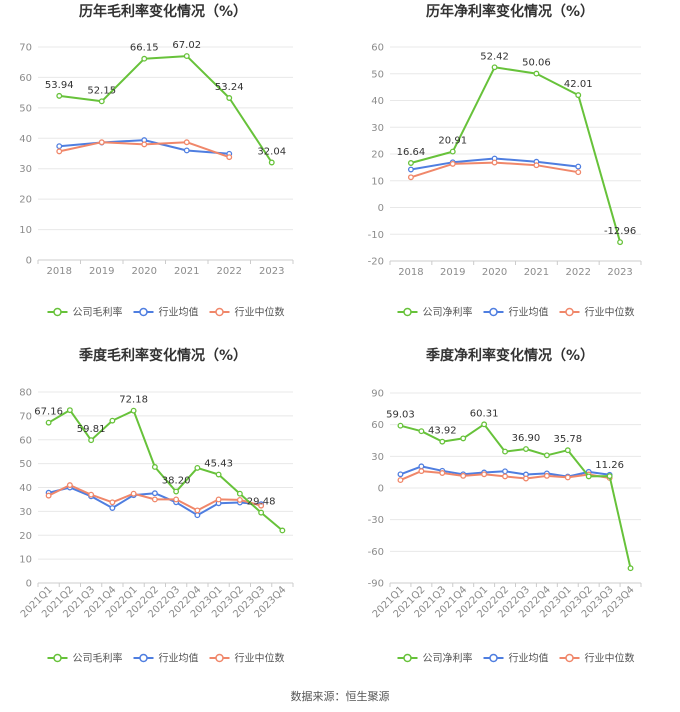 This screenshot has width=680, height=712. I want to click on y-tick-label: -60, so click(376, 552).